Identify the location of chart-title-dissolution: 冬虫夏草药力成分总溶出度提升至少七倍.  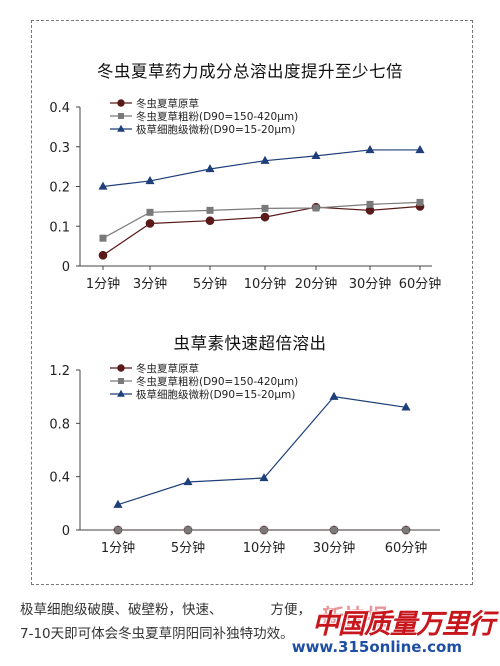
(250, 71).